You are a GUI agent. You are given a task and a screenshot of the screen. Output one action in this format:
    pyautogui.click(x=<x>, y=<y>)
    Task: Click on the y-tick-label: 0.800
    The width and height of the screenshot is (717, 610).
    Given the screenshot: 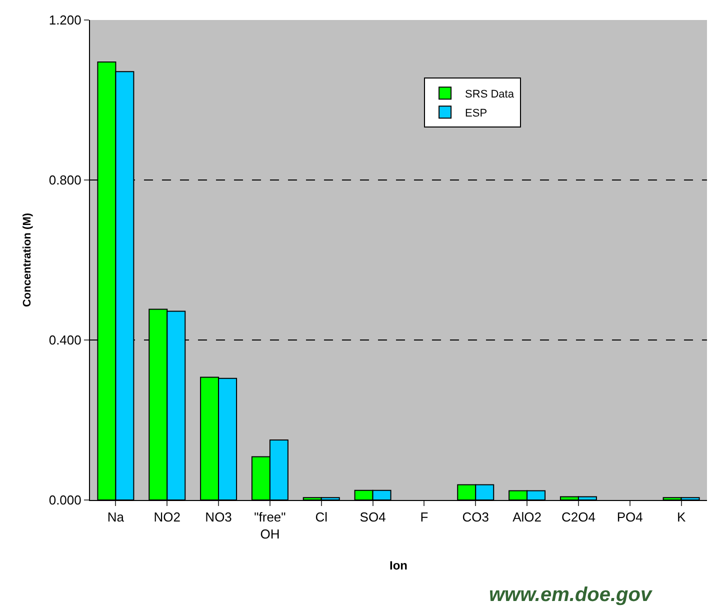 What is the action you would take?
    pyautogui.click(x=65, y=180)
    